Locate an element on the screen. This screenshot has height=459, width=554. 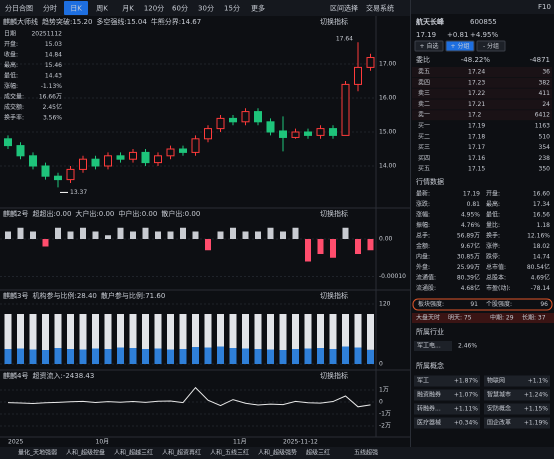
legend-item: 散户参与比例:71.60 is located at coordinates (133, 295).